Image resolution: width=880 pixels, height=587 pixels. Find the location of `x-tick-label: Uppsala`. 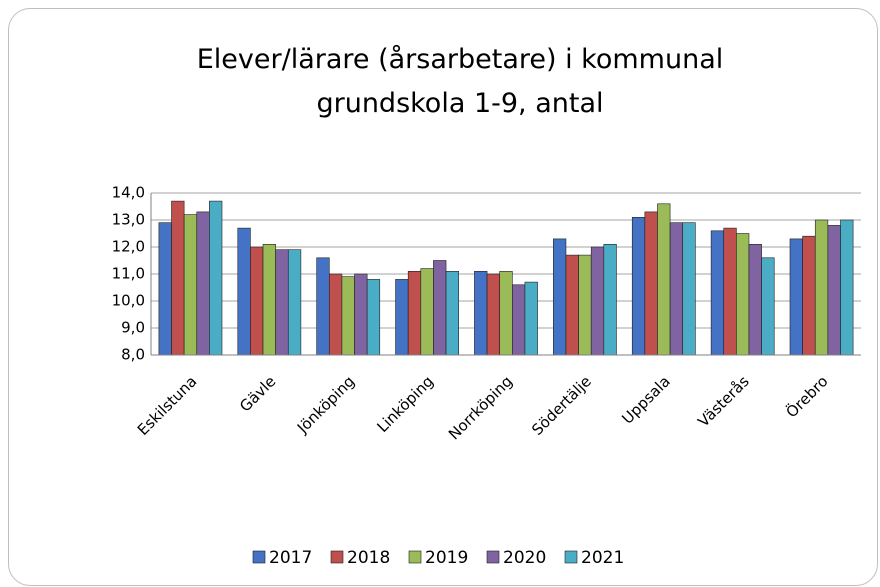

x-tick-label: Uppsala is located at coordinates (645, 399).